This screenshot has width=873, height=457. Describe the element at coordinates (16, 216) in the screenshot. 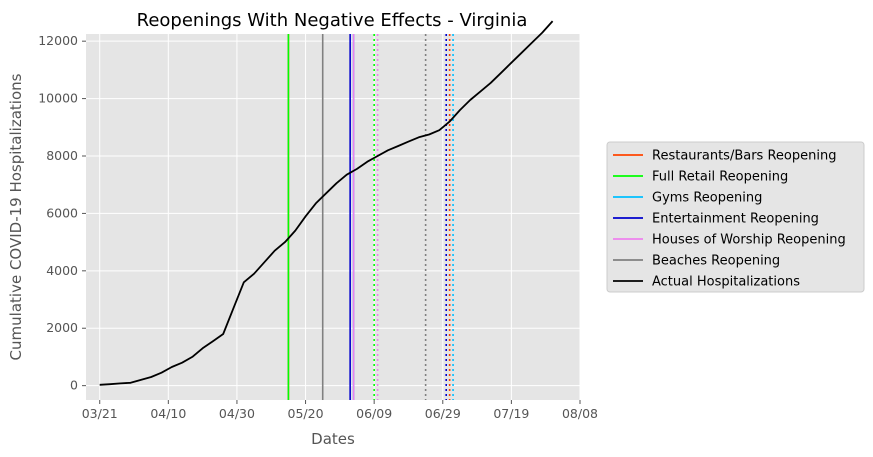

I see `y-axis-label: Cumulative COVID-19 Hospitalizations` at that location.